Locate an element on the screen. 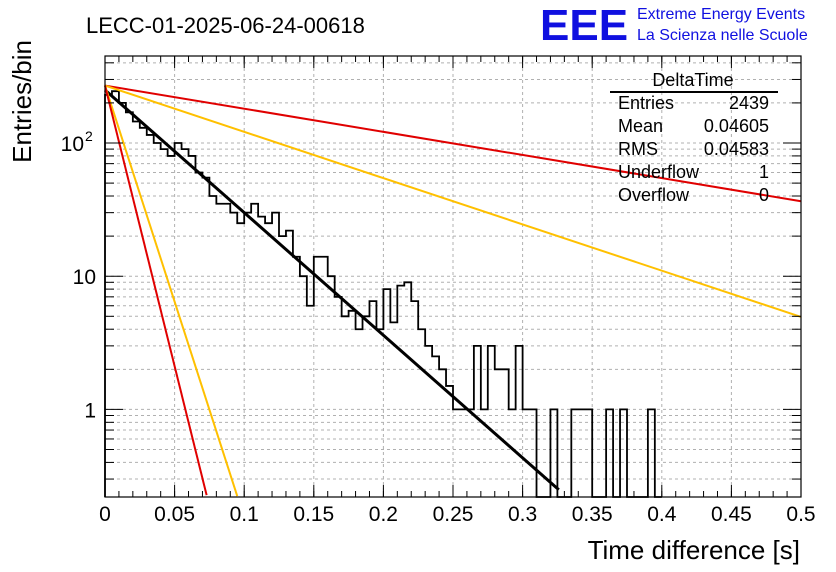 This screenshot has height=572, width=836. x-tick-label: 0 is located at coordinates (105, 514).